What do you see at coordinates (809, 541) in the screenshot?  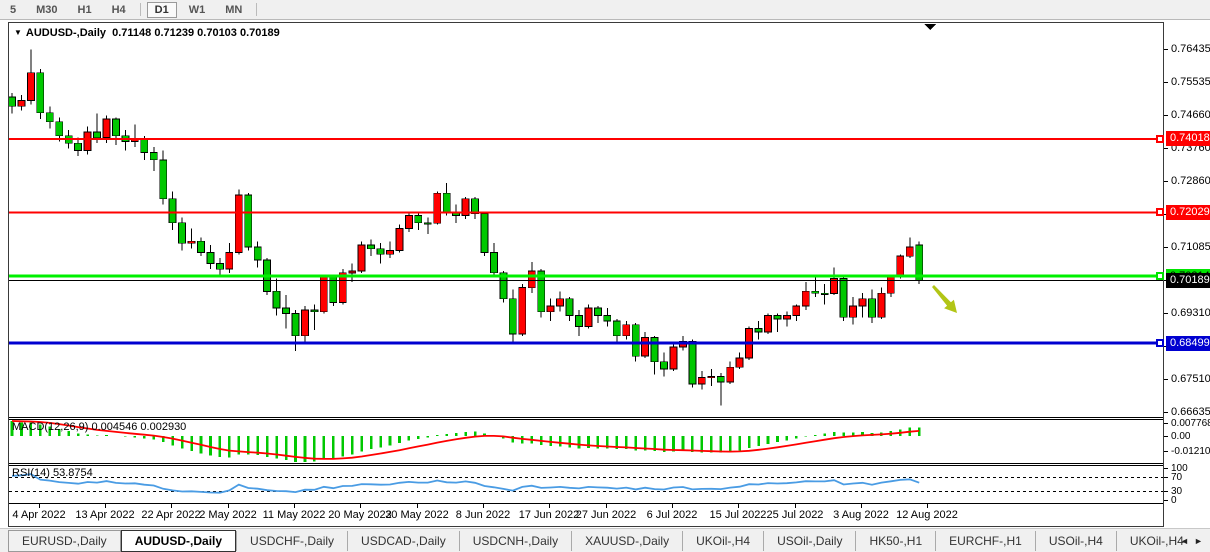 I see `tab-7-usoil-daily: USOil-,Daily` at bounding box center [809, 541].